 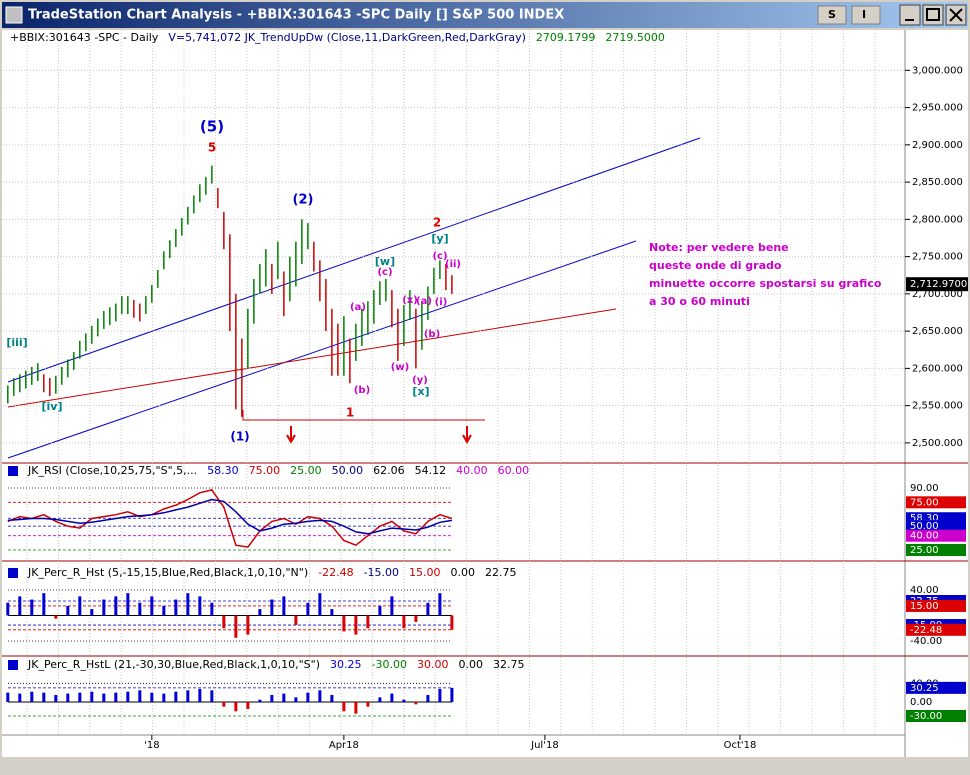 What do you see at coordinates (230, 516) in the screenshot?
I see `indicator-line` at bounding box center [230, 516].